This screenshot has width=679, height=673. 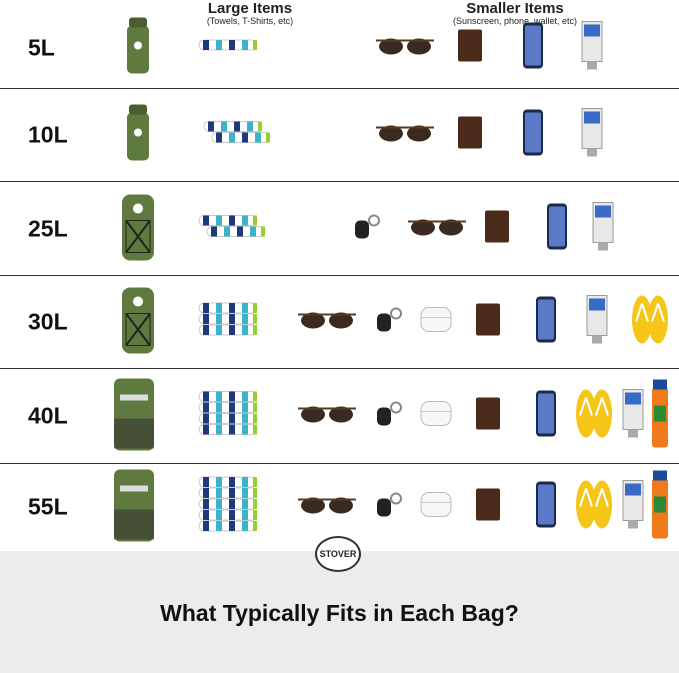 I want to click on bag-row-40l: 40L, so click(x=339, y=416).